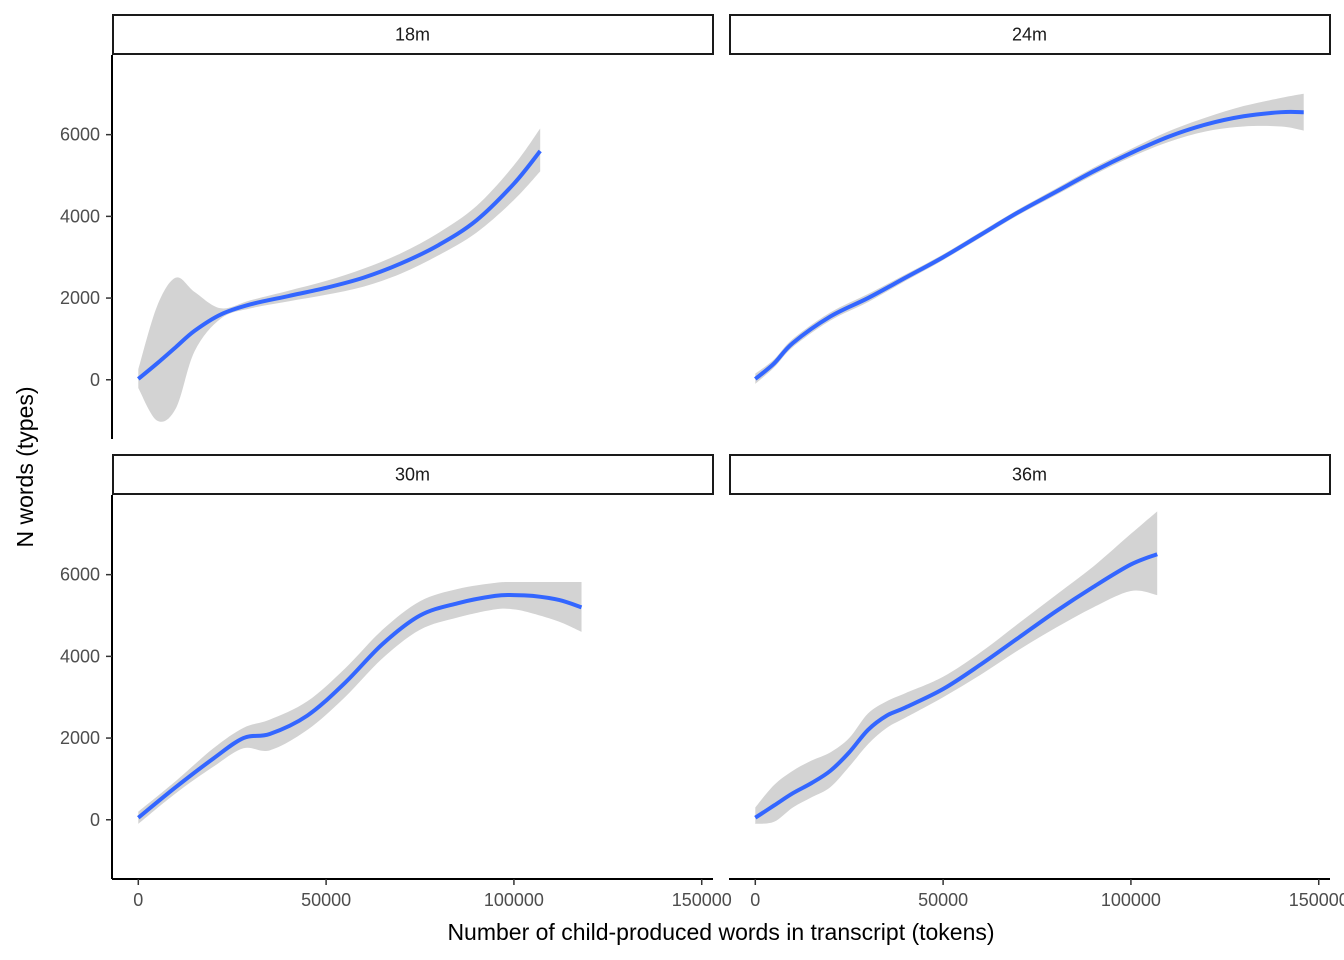 The height and width of the screenshot is (960, 1344). I want to click on smooth-line-36m, so click(956, 686).